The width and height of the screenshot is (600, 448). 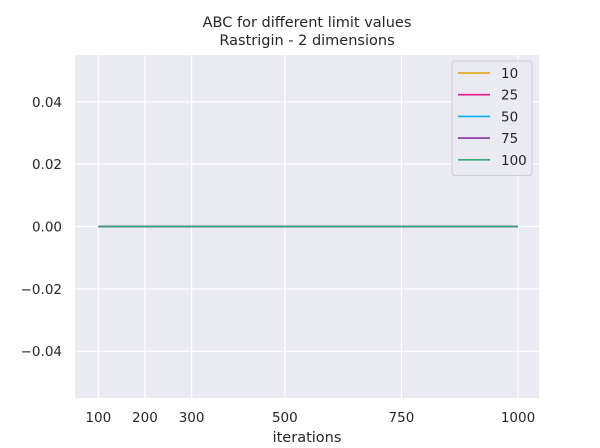 What do you see at coordinates (47, 103) in the screenshot?
I see `y-tick-label: 0.04` at bounding box center [47, 103].